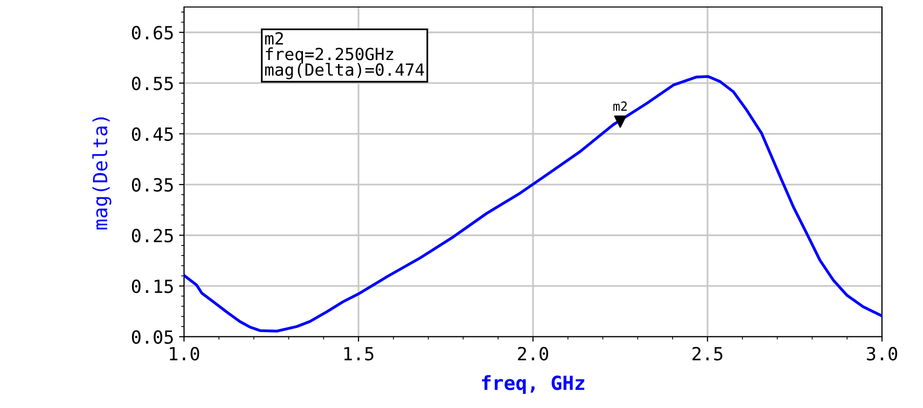 Image resolution: width=923 pixels, height=408 pixels. I want to click on y-axis-title: mag(Delta), so click(102, 173).